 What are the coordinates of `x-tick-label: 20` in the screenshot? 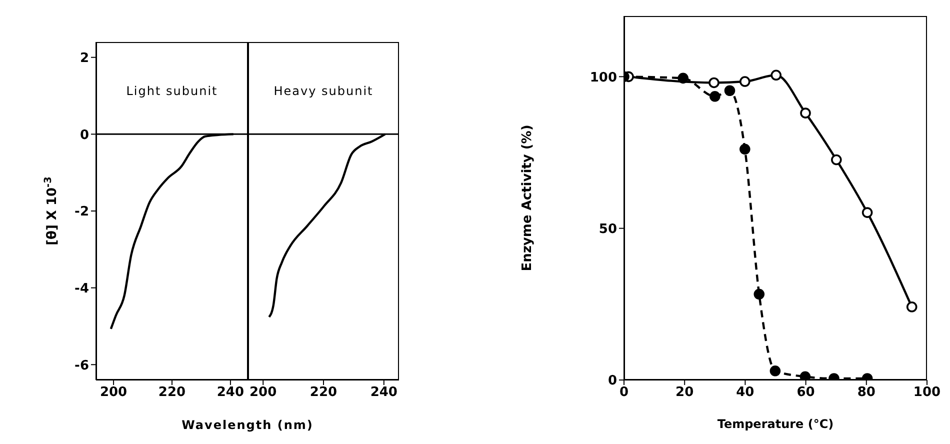 It's located at (685, 392).